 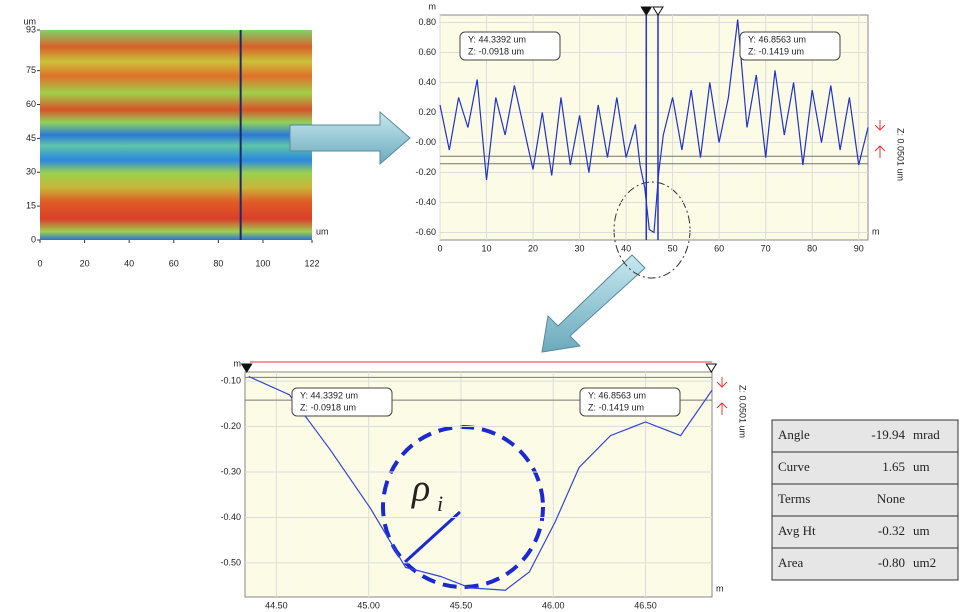 I want to click on y-axis-label: um, so click(x=29, y=21).